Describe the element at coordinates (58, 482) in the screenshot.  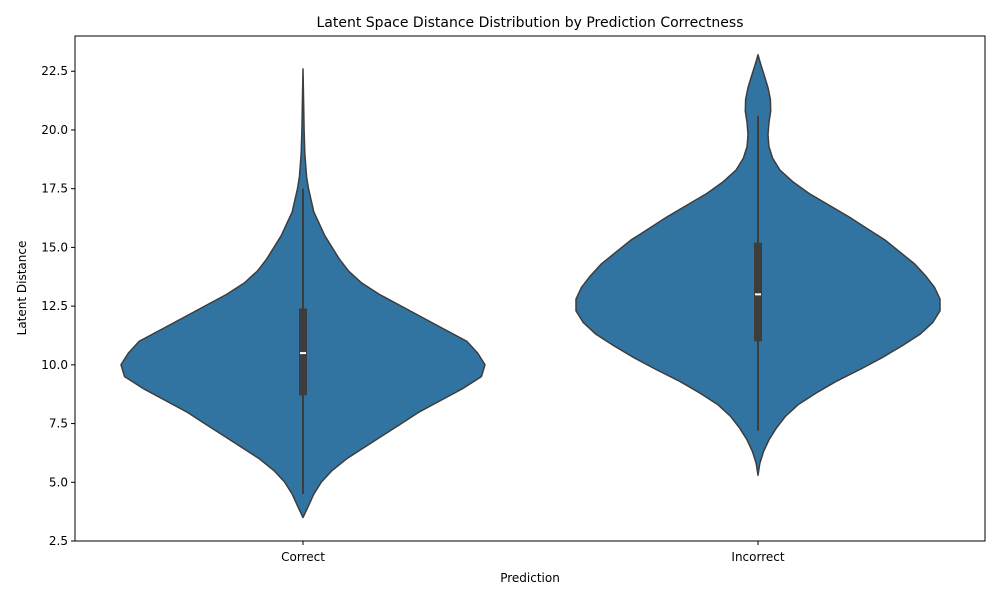
I see `y-tick-label: 5.0` at that location.